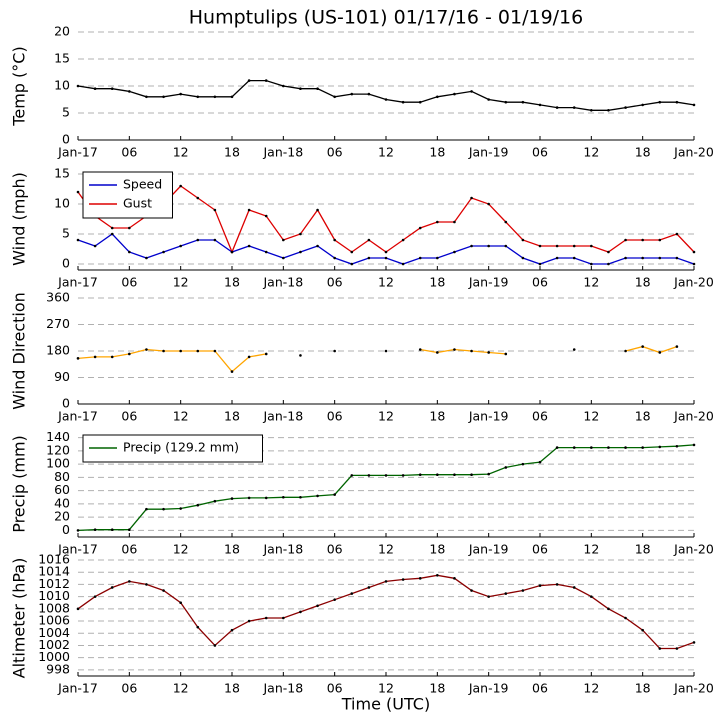 This screenshot has height=725, width=724. What do you see at coordinates (62, 58) in the screenshot?
I see `y-tick-label: 15` at bounding box center [62, 58].